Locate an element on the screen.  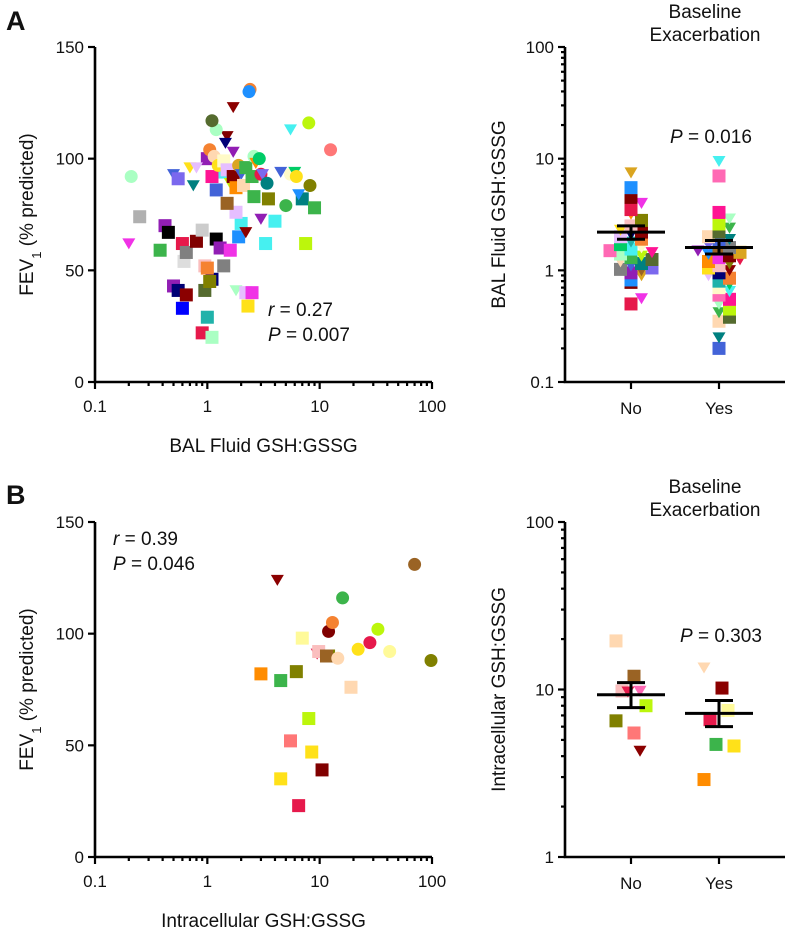
panel-b-category-y-tick-label: 10 is located at coordinates (544, 690).